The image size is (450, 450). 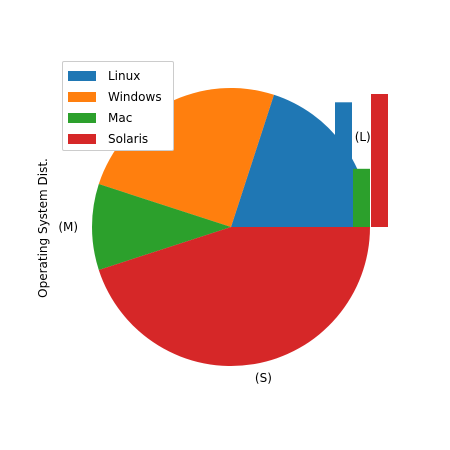 I want to click on legend-item-mac: Mac, so click(x=118, y=117).